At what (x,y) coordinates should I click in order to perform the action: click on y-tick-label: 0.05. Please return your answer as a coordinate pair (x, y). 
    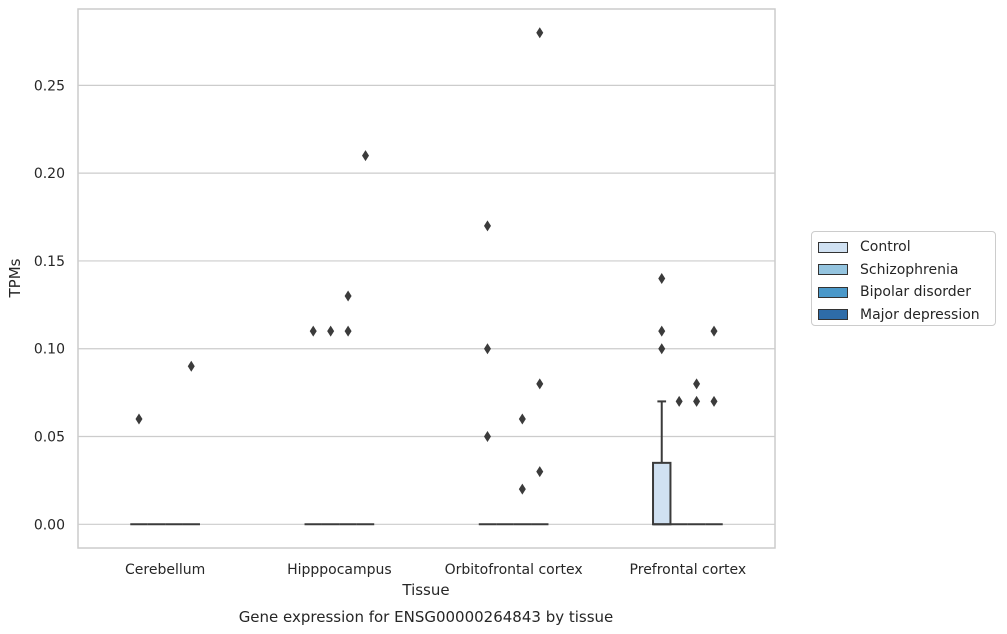
    Looking at the image, I should click on (49, 438).